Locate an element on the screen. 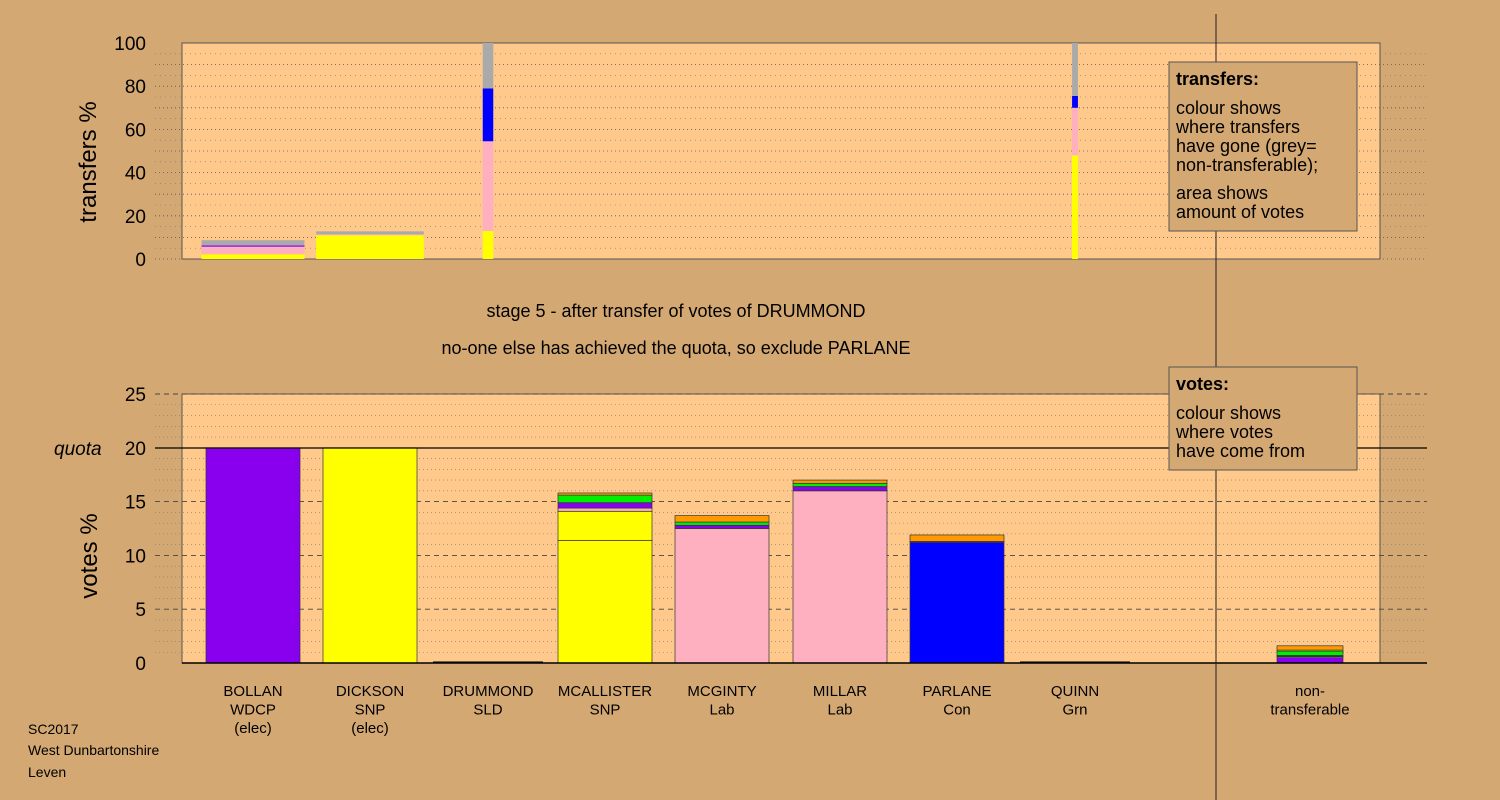 This screenshot has width=1500, height=800. transfers-legend-box is located at coordinates (1263, 146).